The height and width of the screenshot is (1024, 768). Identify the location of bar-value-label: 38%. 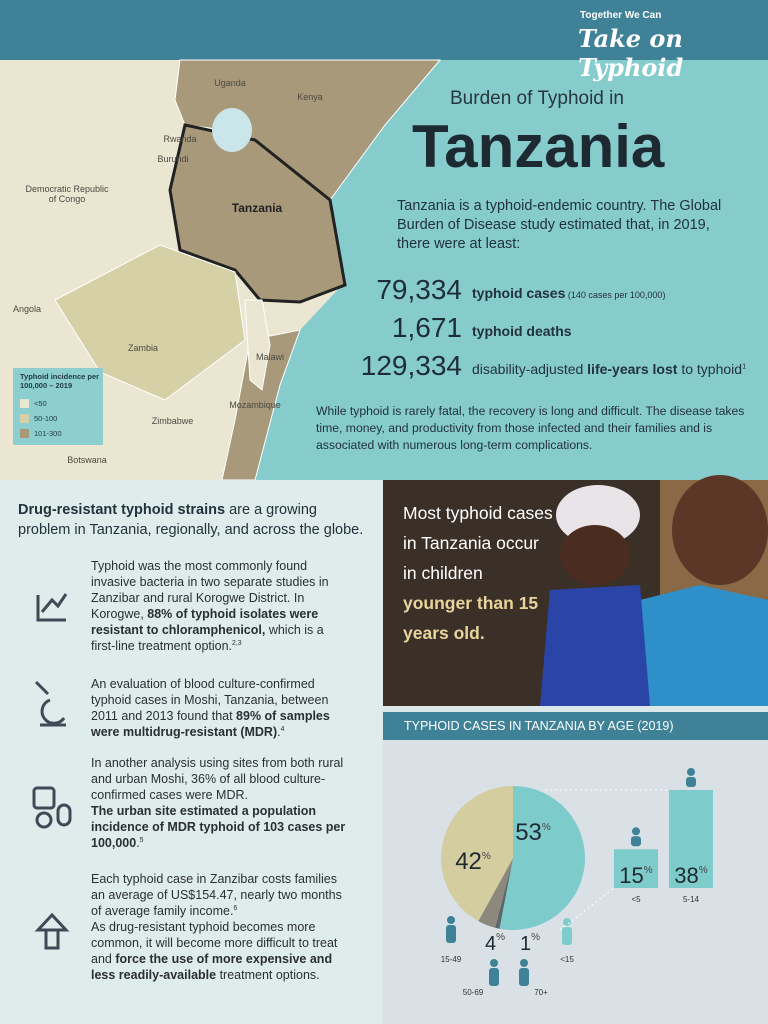
(690, 875).